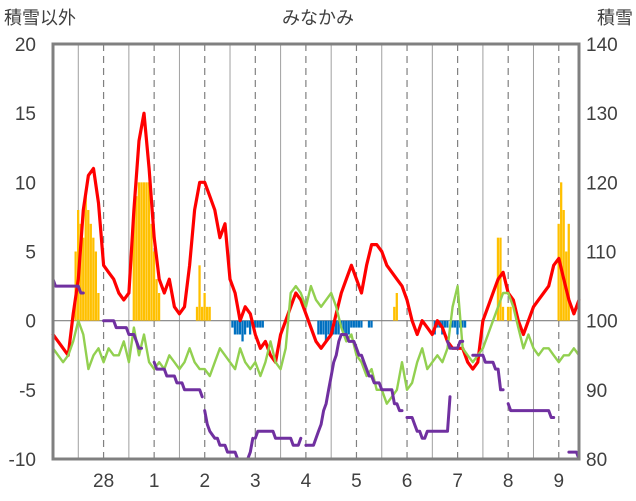  I want to click on right-y-tick-label: 110, so click(601, 253).